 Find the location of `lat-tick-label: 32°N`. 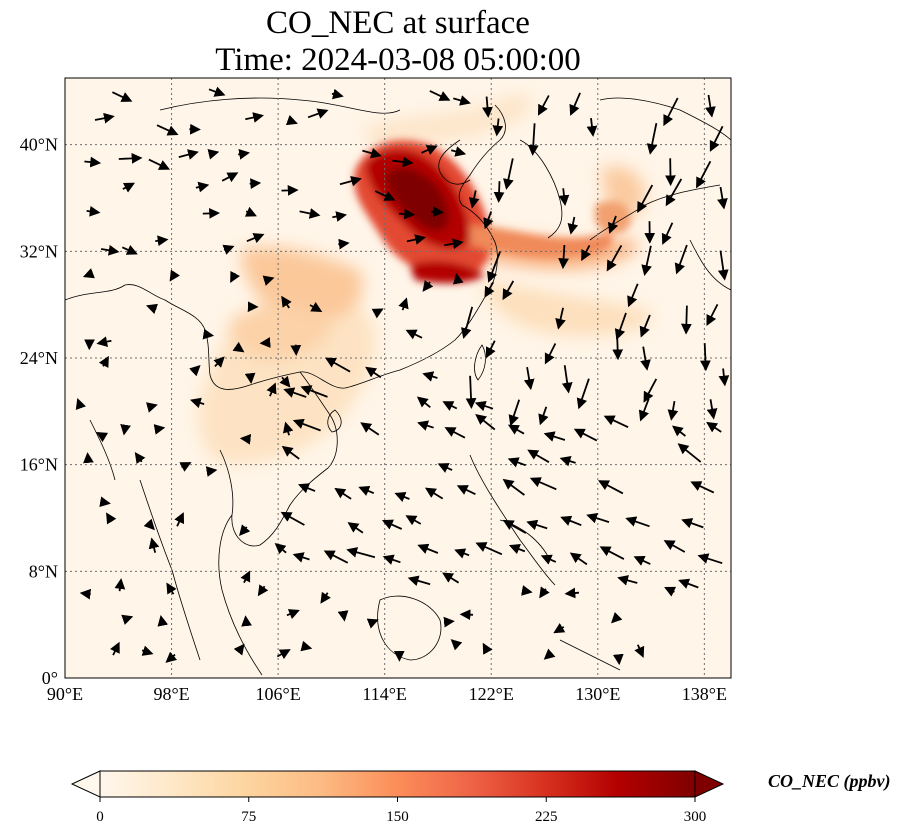

lat-tick-label: 32°N is located at coordinates (39, 251).